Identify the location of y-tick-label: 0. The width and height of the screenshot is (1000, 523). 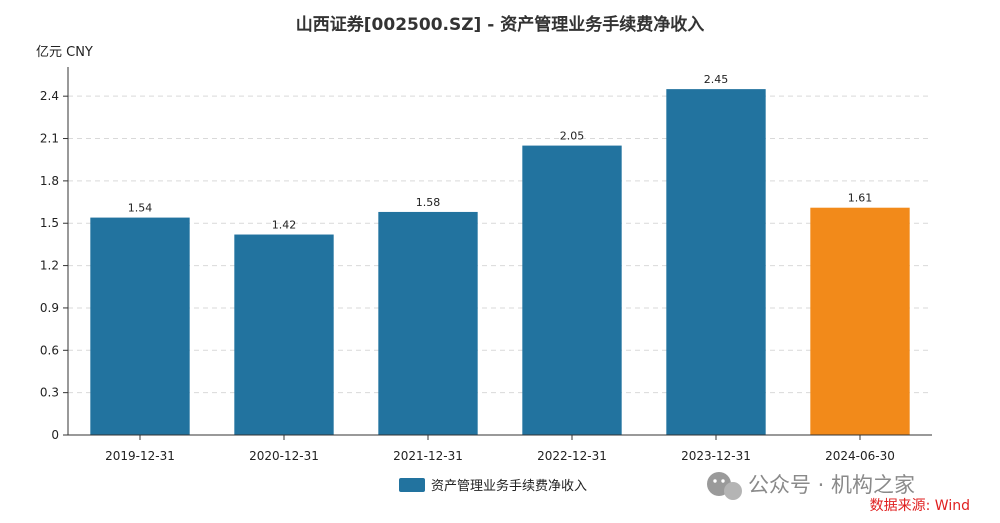
(55, 435).